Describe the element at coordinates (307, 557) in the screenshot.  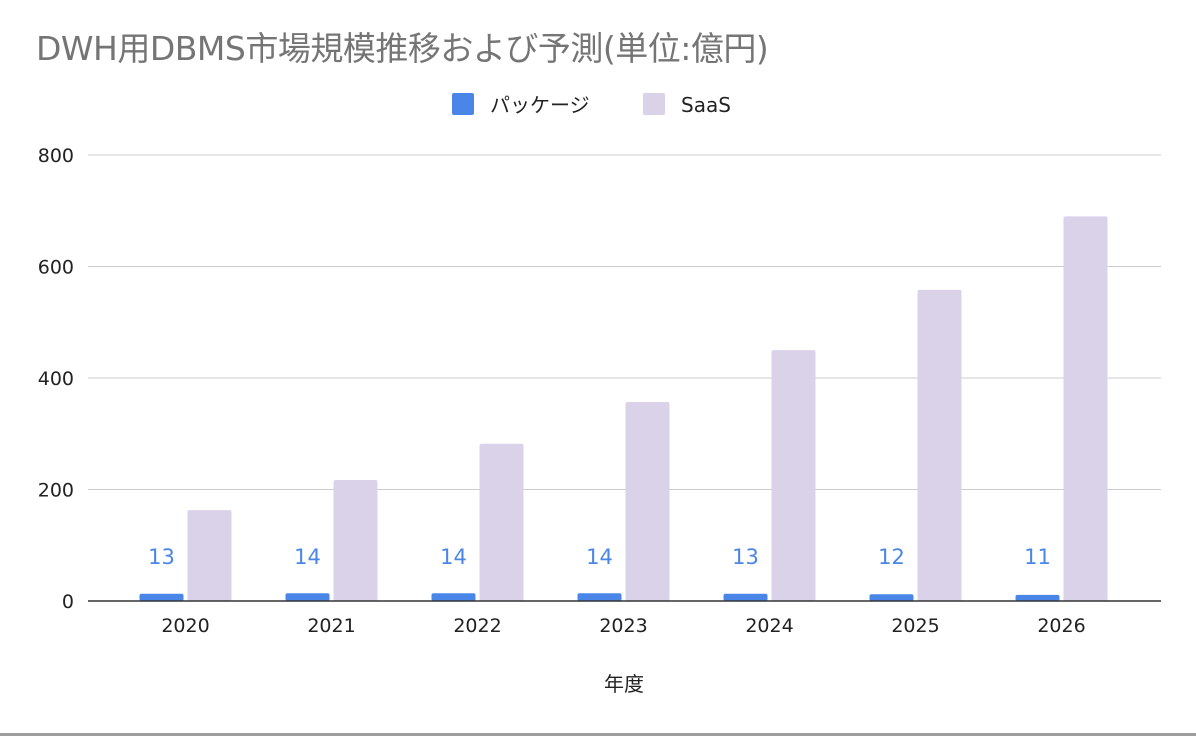
I see `data-label-2021: 14` at that location.